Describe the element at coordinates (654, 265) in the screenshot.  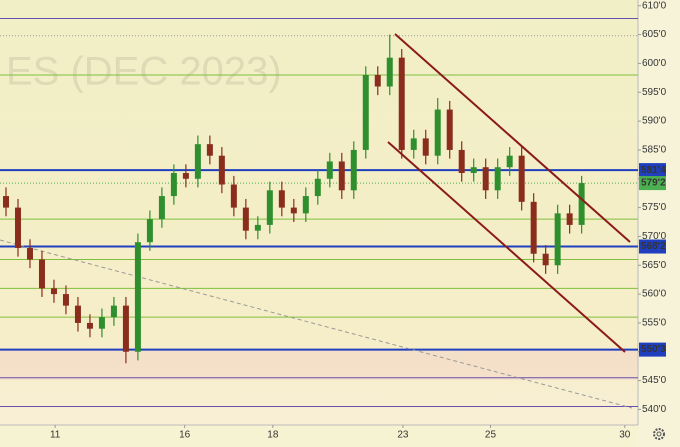
I see `y-tick-label: 565'0` at that location.